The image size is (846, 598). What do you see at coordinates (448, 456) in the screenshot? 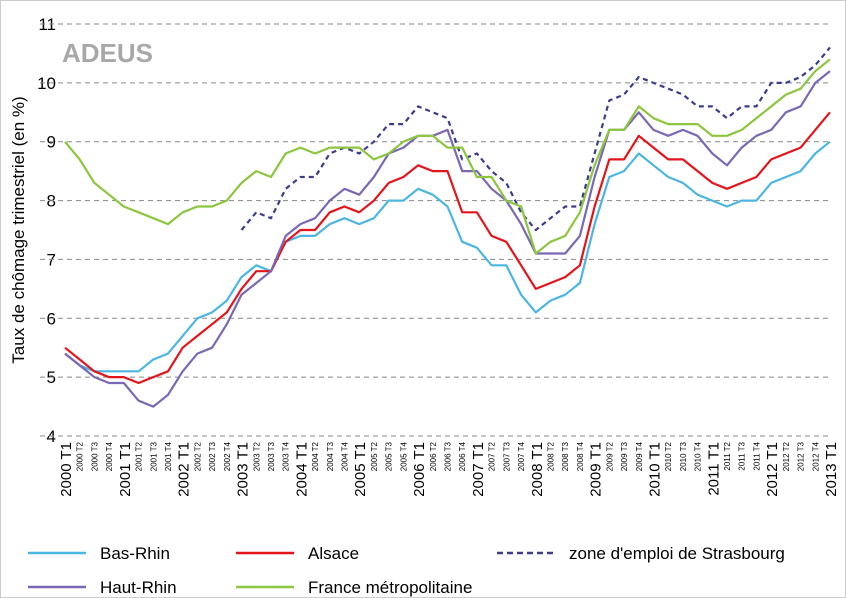
I see `x-tick-label: 2006 T3` at bounding box center [448, 456].